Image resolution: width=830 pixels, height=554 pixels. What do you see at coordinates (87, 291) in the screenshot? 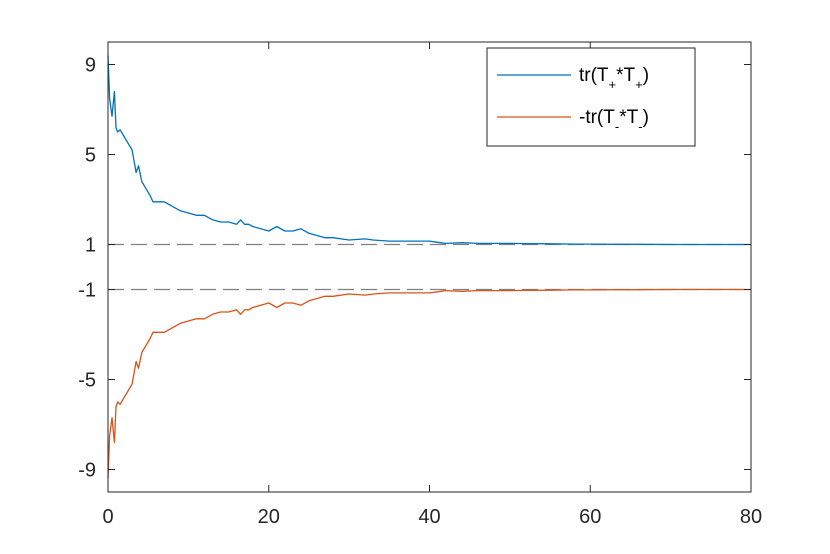
I see `y-tick-label--1: -1` at bounding box center [87, 291].